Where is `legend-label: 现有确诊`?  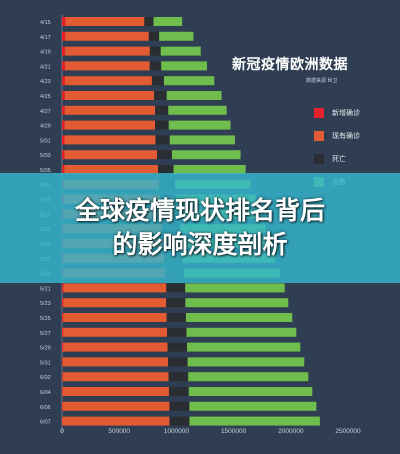 legend-label: 现有确诊 is located at coordinates (346, 136).